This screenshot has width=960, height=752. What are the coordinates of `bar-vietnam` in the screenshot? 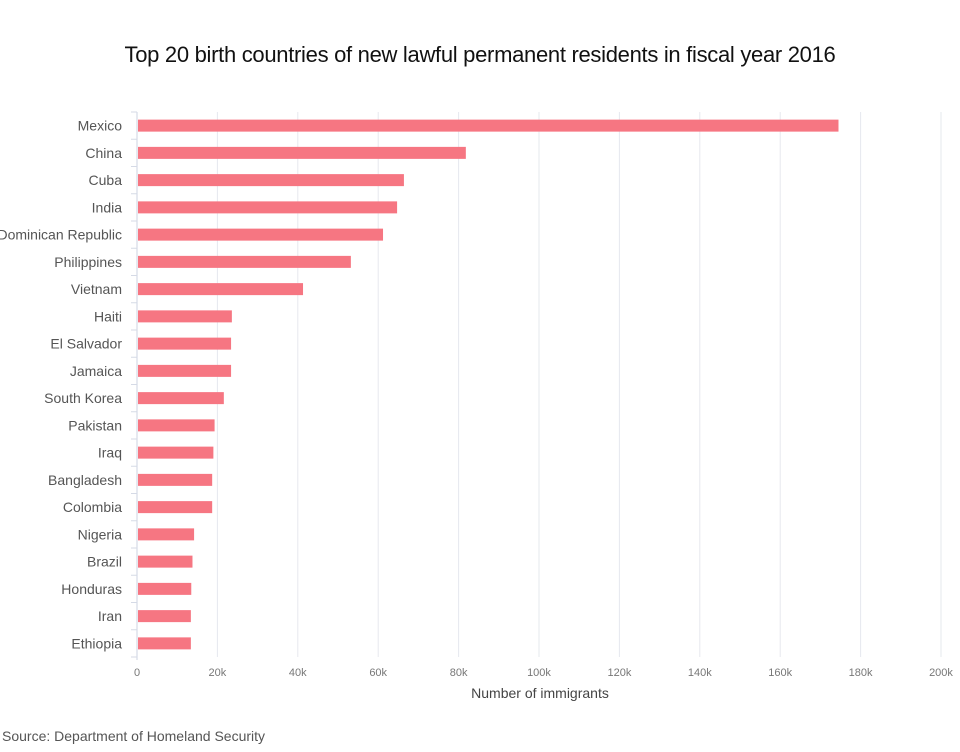 It's located at (221, 289).